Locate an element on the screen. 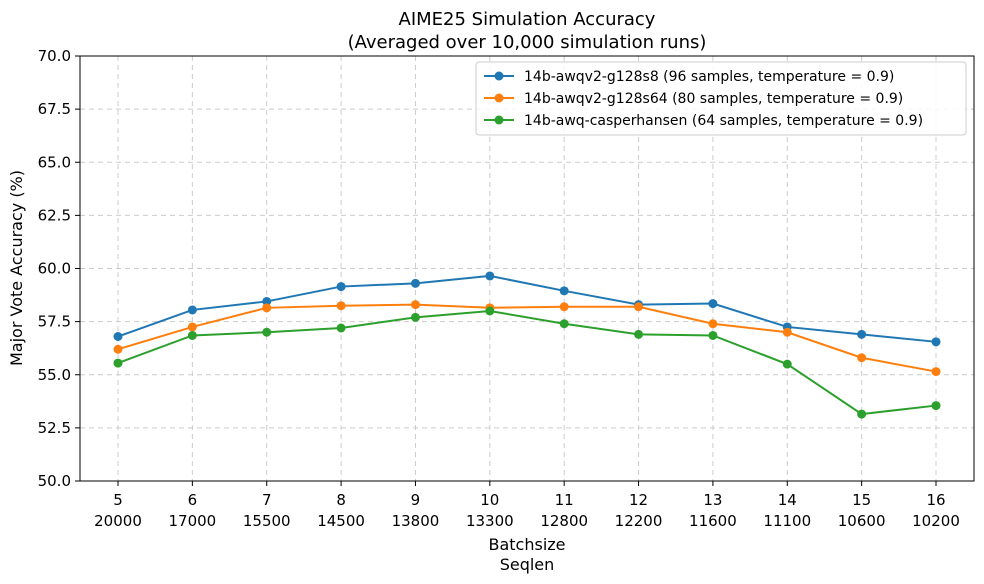 The image size is (984, 584). x-tick-label-seqlen: 10600 is located at coordinates (862, 521).